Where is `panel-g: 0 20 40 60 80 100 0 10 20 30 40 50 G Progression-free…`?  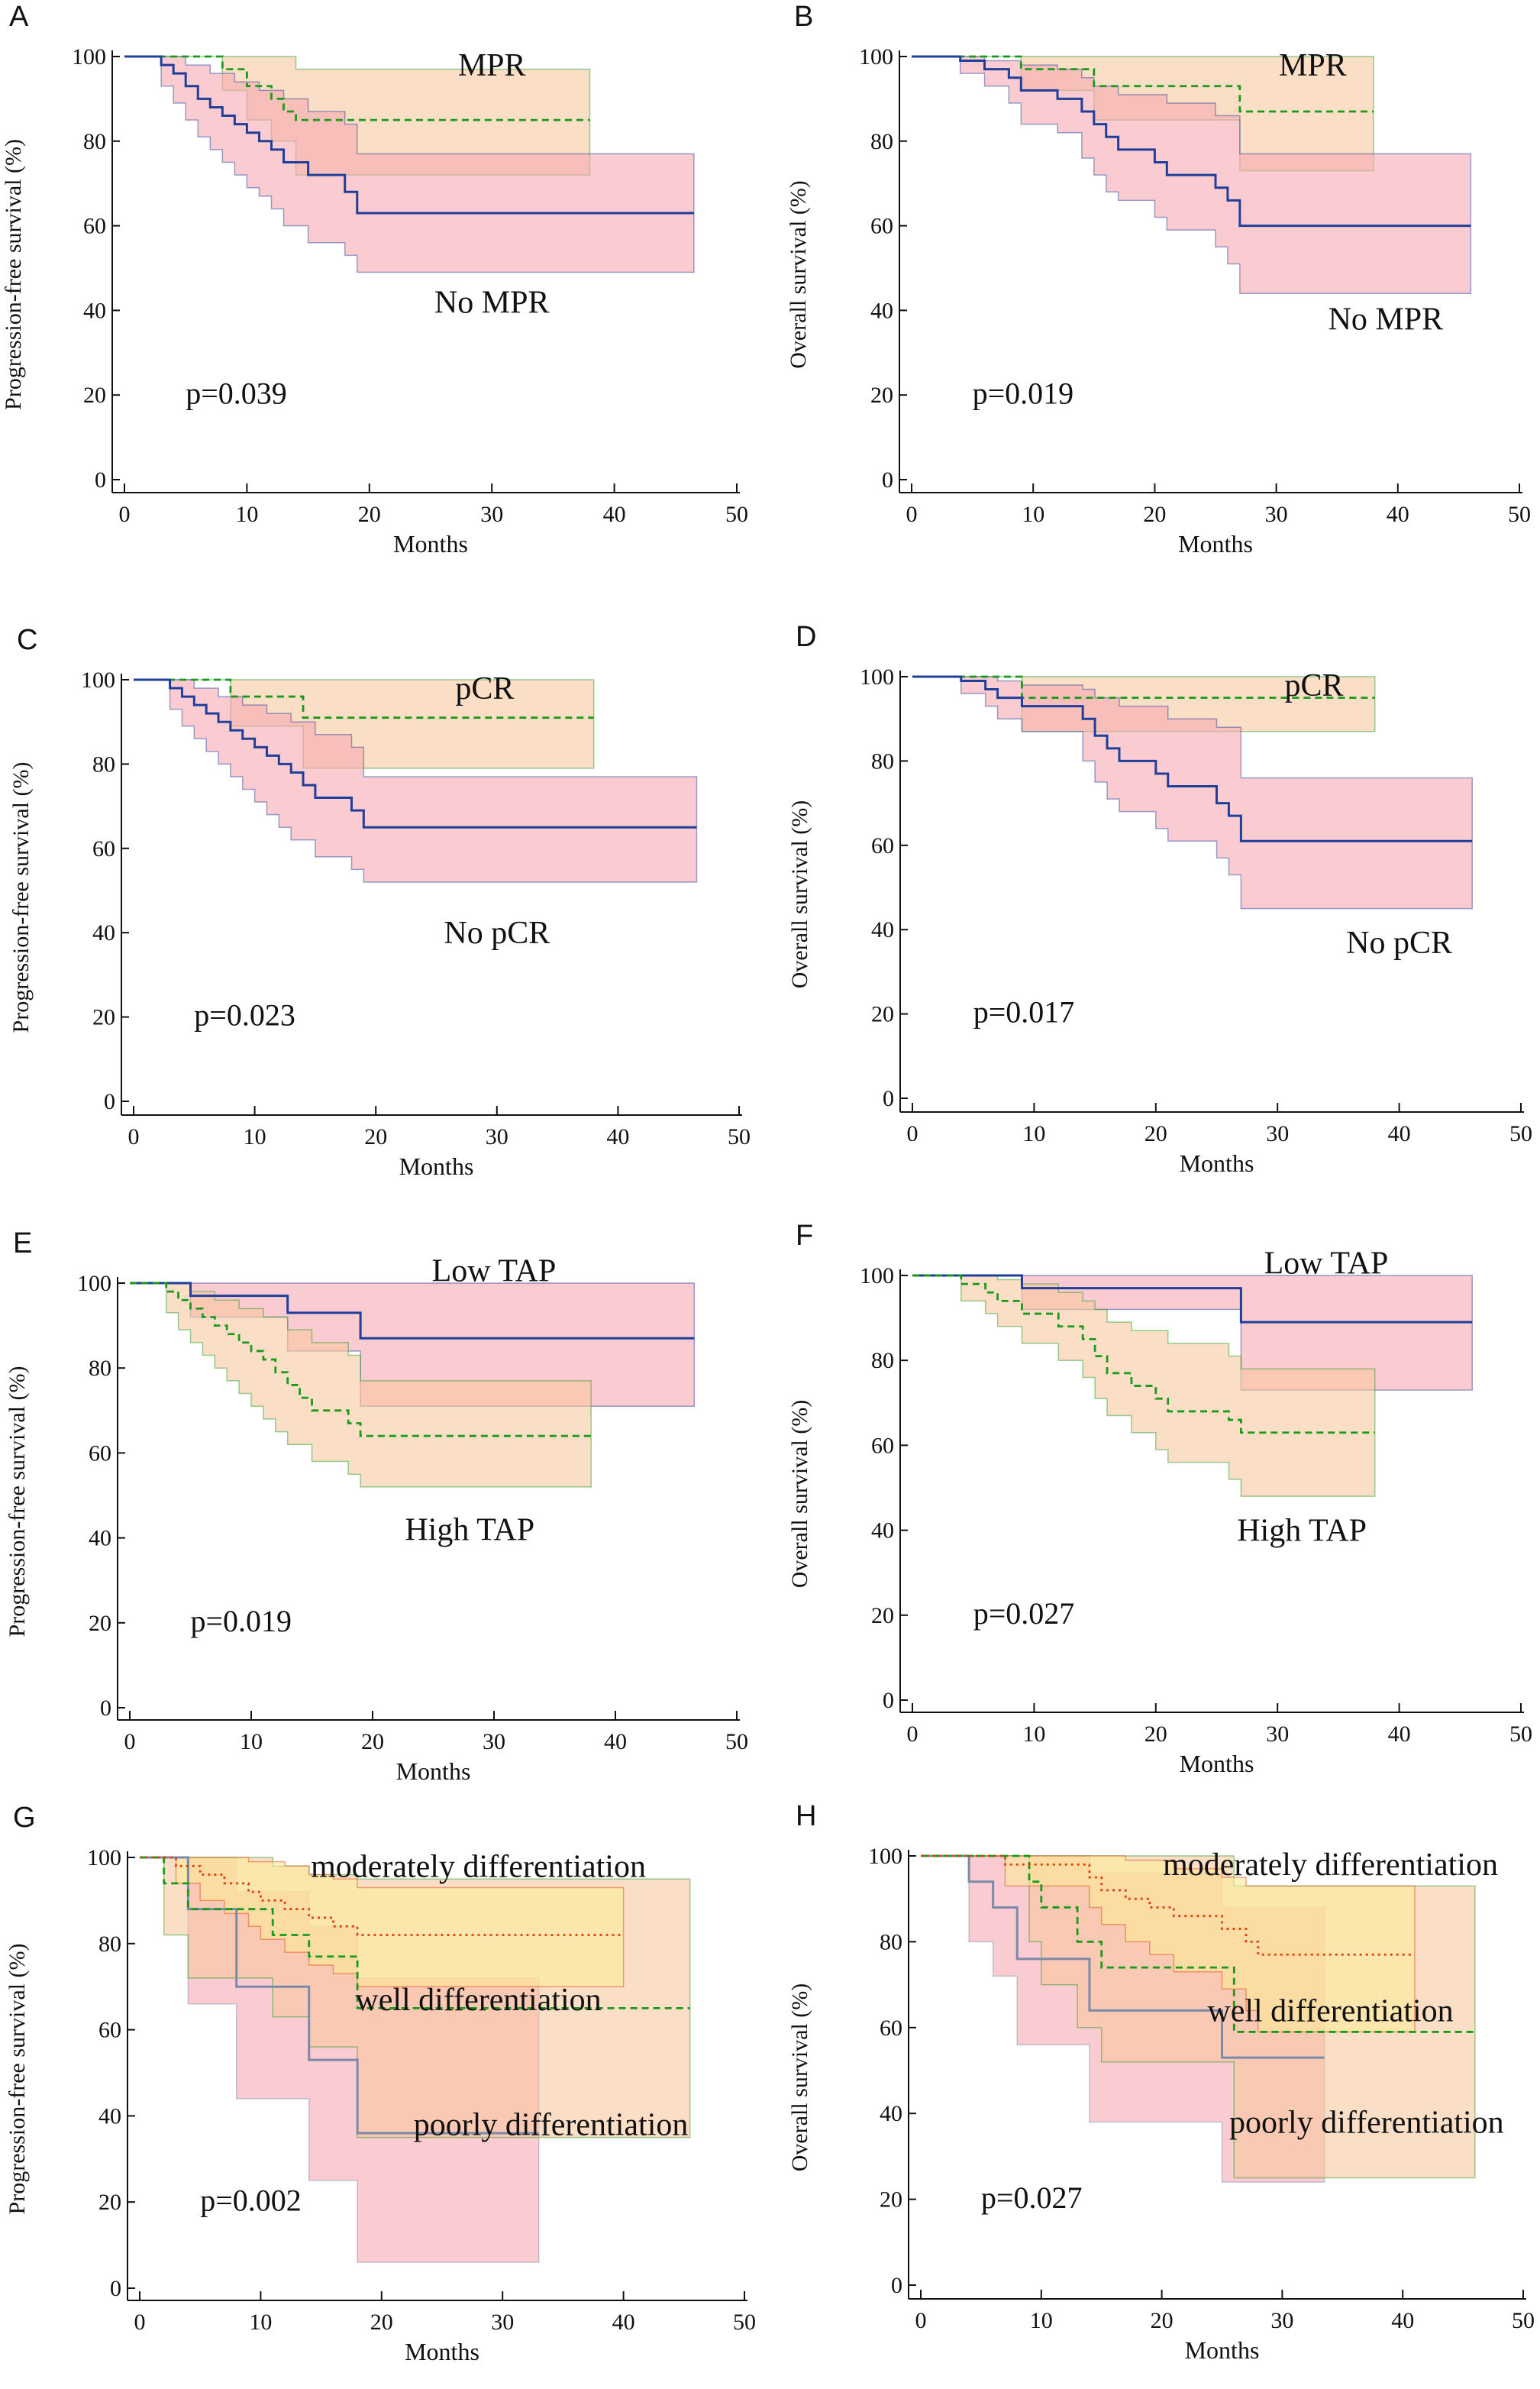 panel-g: 0 20 40 60 80 100 0 10 20 30 40 50 G Progression-free… is located at coordinates (380, 2083).